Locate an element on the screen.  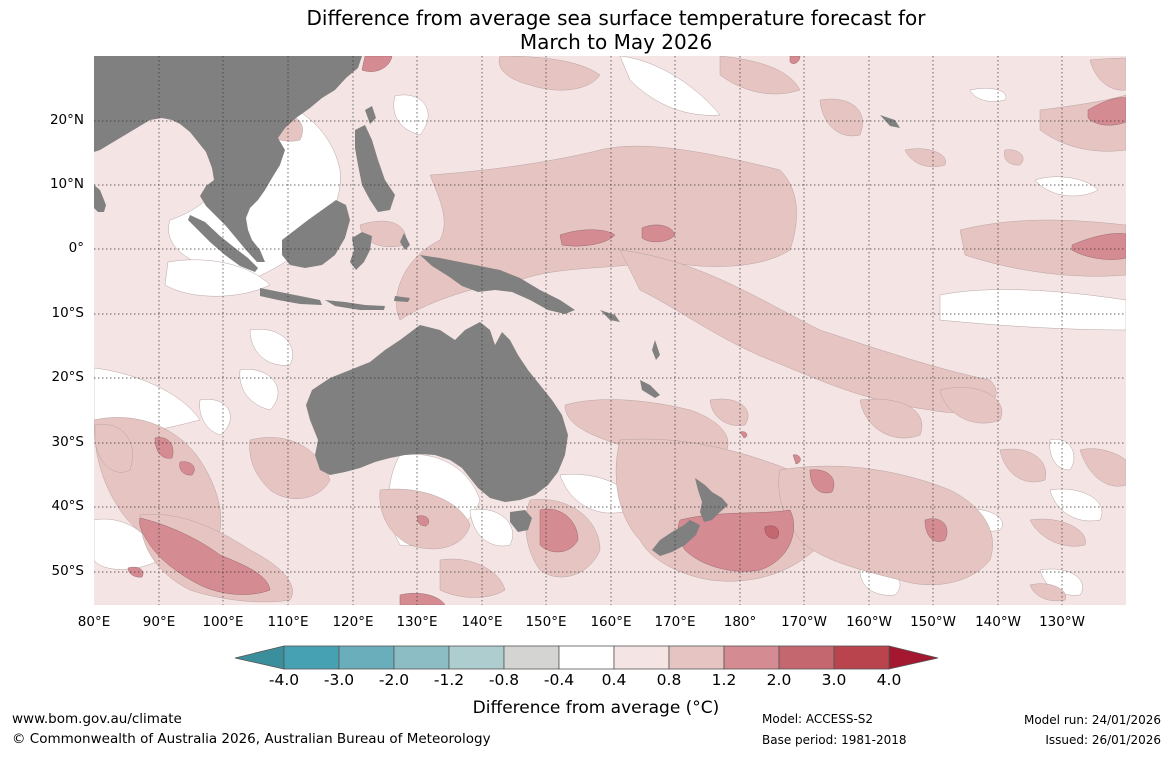
title-line-2: March to May 2026 is located at coordinates (616, 42).